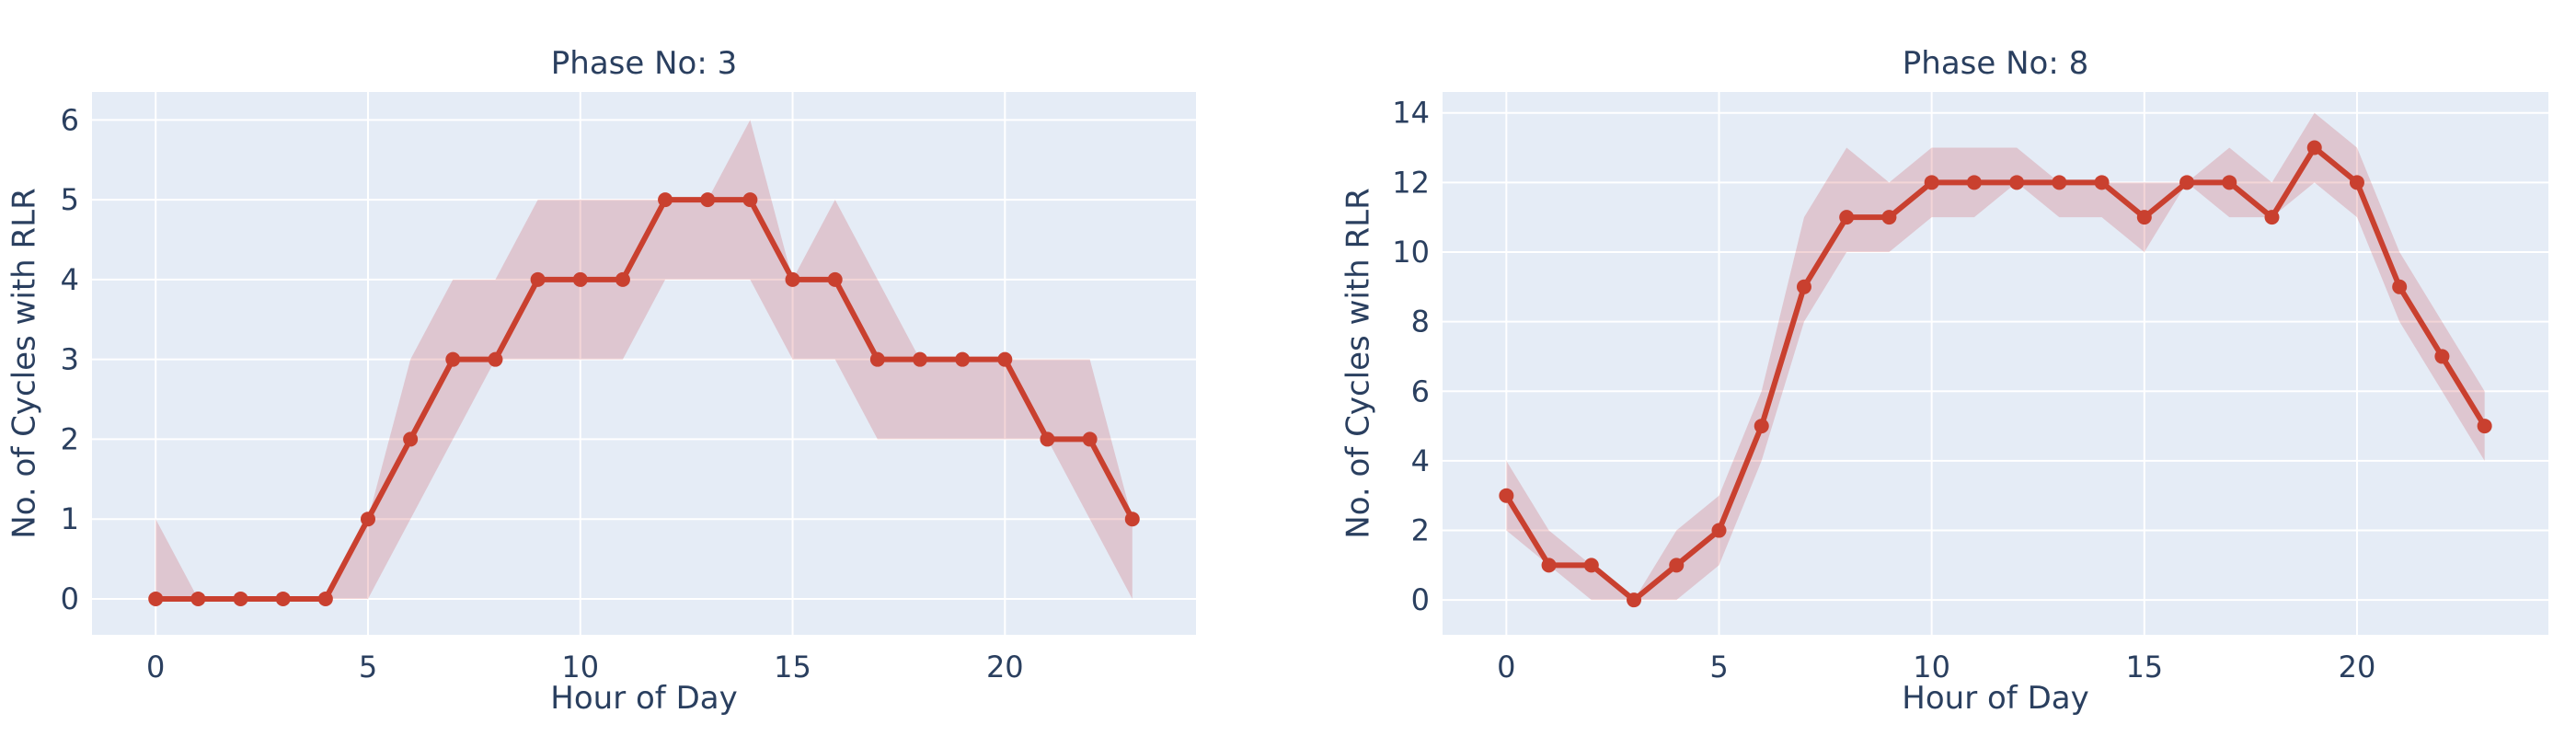  What do you see at coordinates (1420, 322) in the screenshot?
I see `y-tick-label: 8` at bounding box center [1420, 322].